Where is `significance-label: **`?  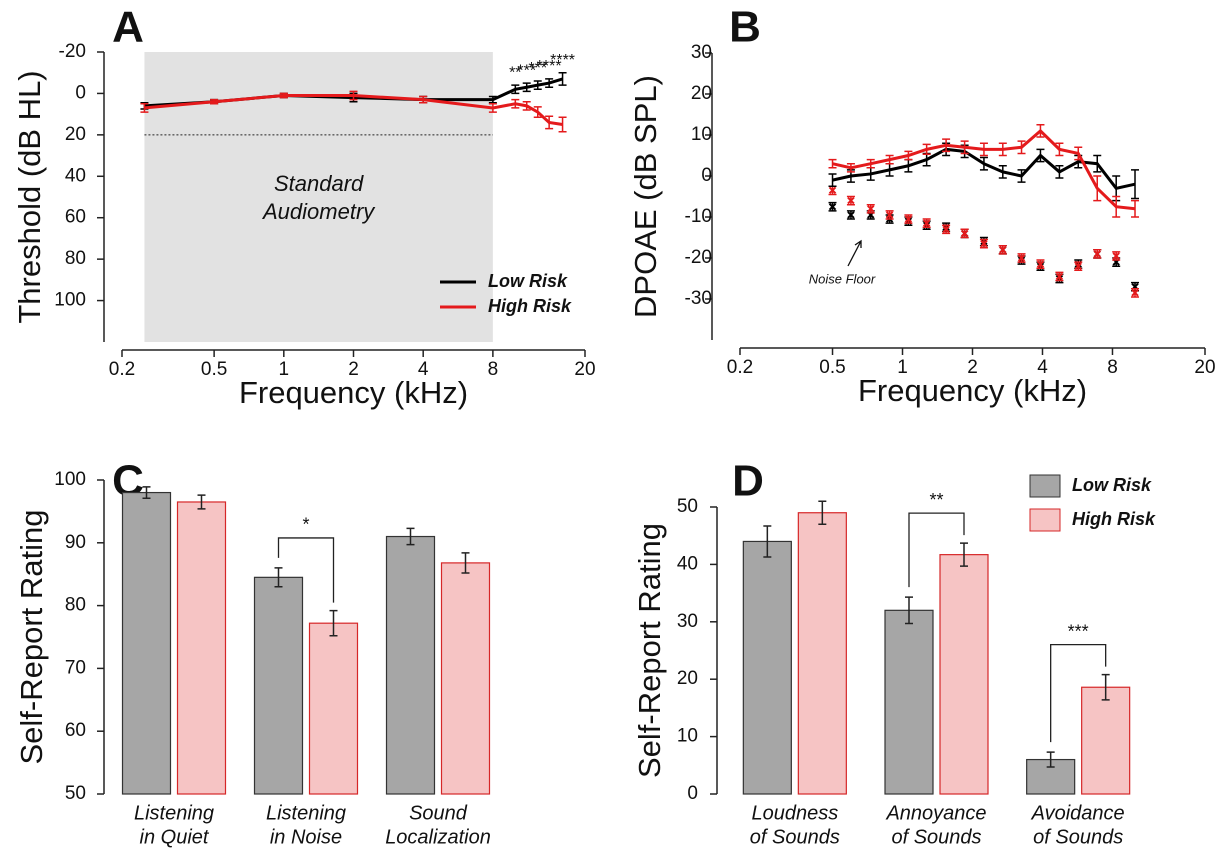 significance-label: ** is located at coordinates (936, 500).